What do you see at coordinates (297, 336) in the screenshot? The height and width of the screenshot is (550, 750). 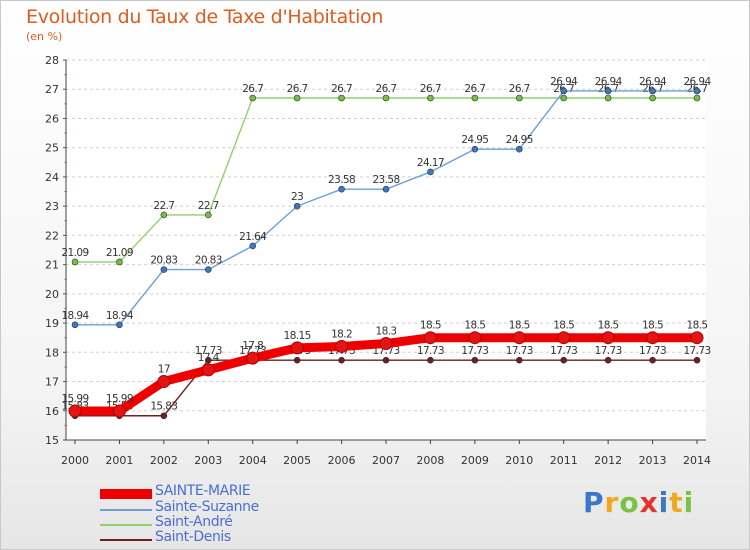 I see `data-label-sainte-marie: 18.15` at bounding box center [297, 336].